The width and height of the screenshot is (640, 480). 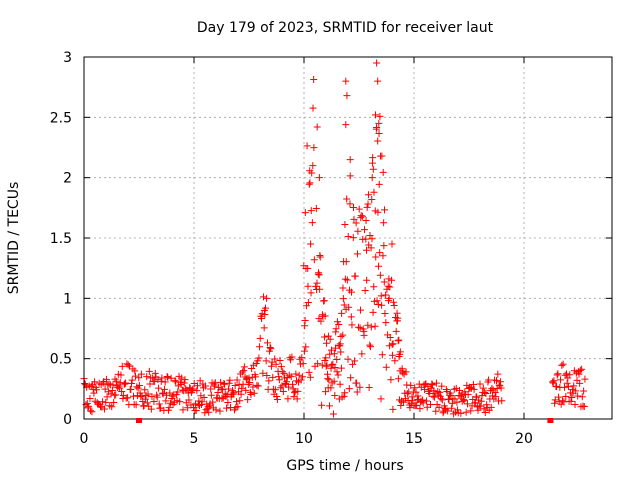 I want to click on gap-marker, so click(x=139, y=420).